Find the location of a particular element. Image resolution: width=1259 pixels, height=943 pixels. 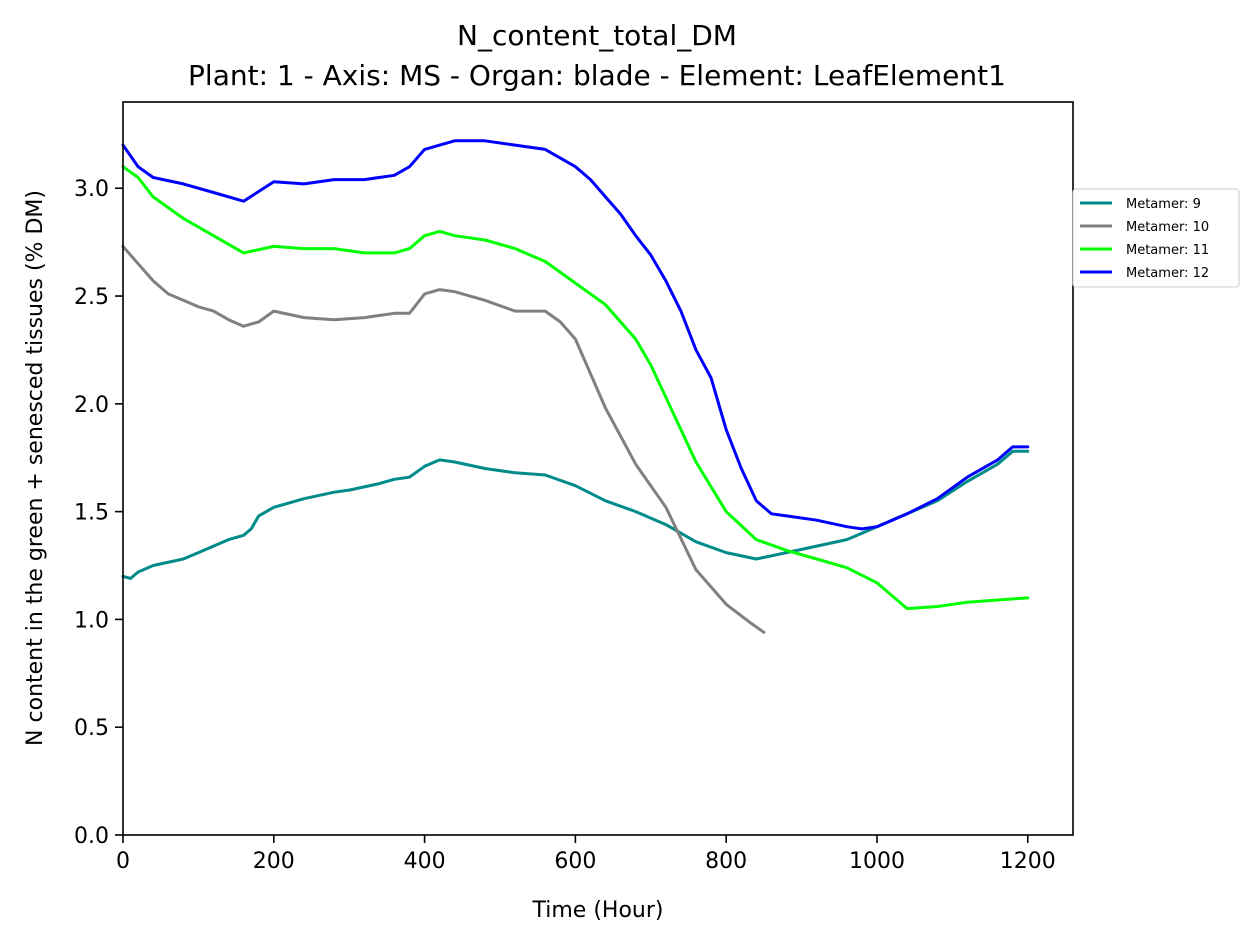

x-axis: 0 200 400 600 800 1000 1200 is located at coordinates (586, 854).